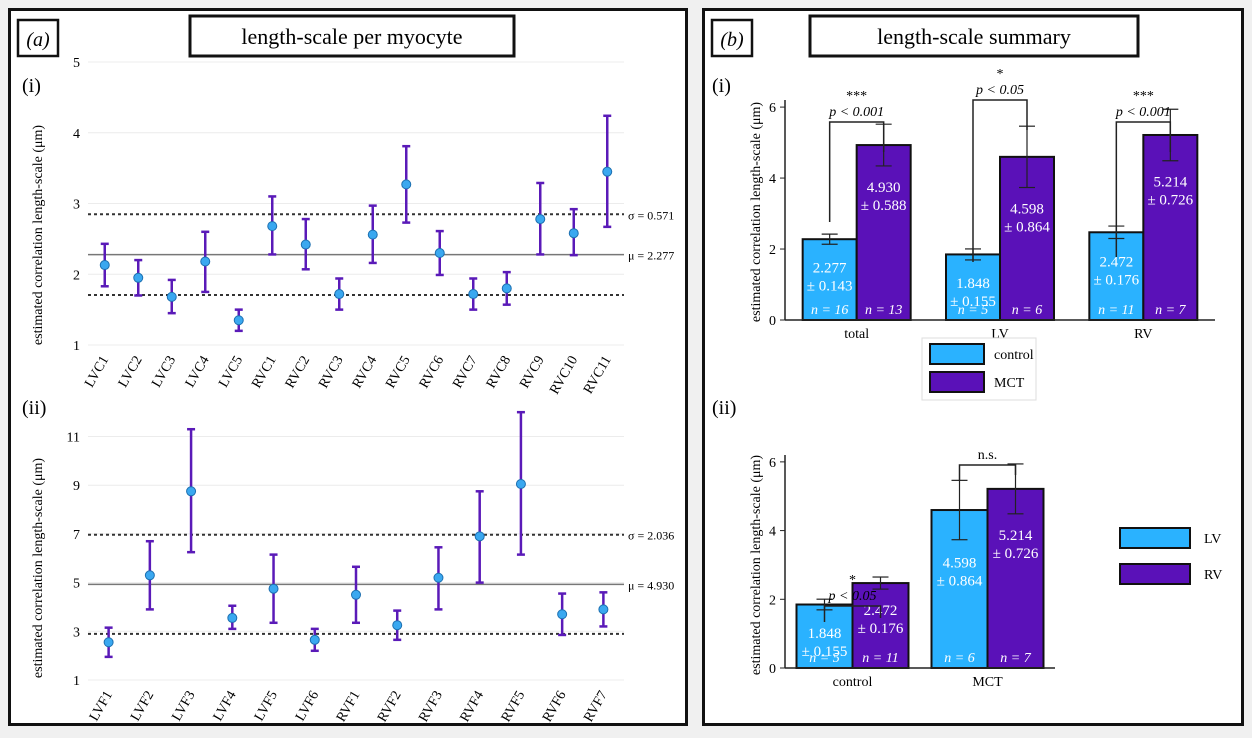 The width and height of the screenshot is (1252, 738). I want to click on b-i-n-label: n = 5, so click(973, 310).